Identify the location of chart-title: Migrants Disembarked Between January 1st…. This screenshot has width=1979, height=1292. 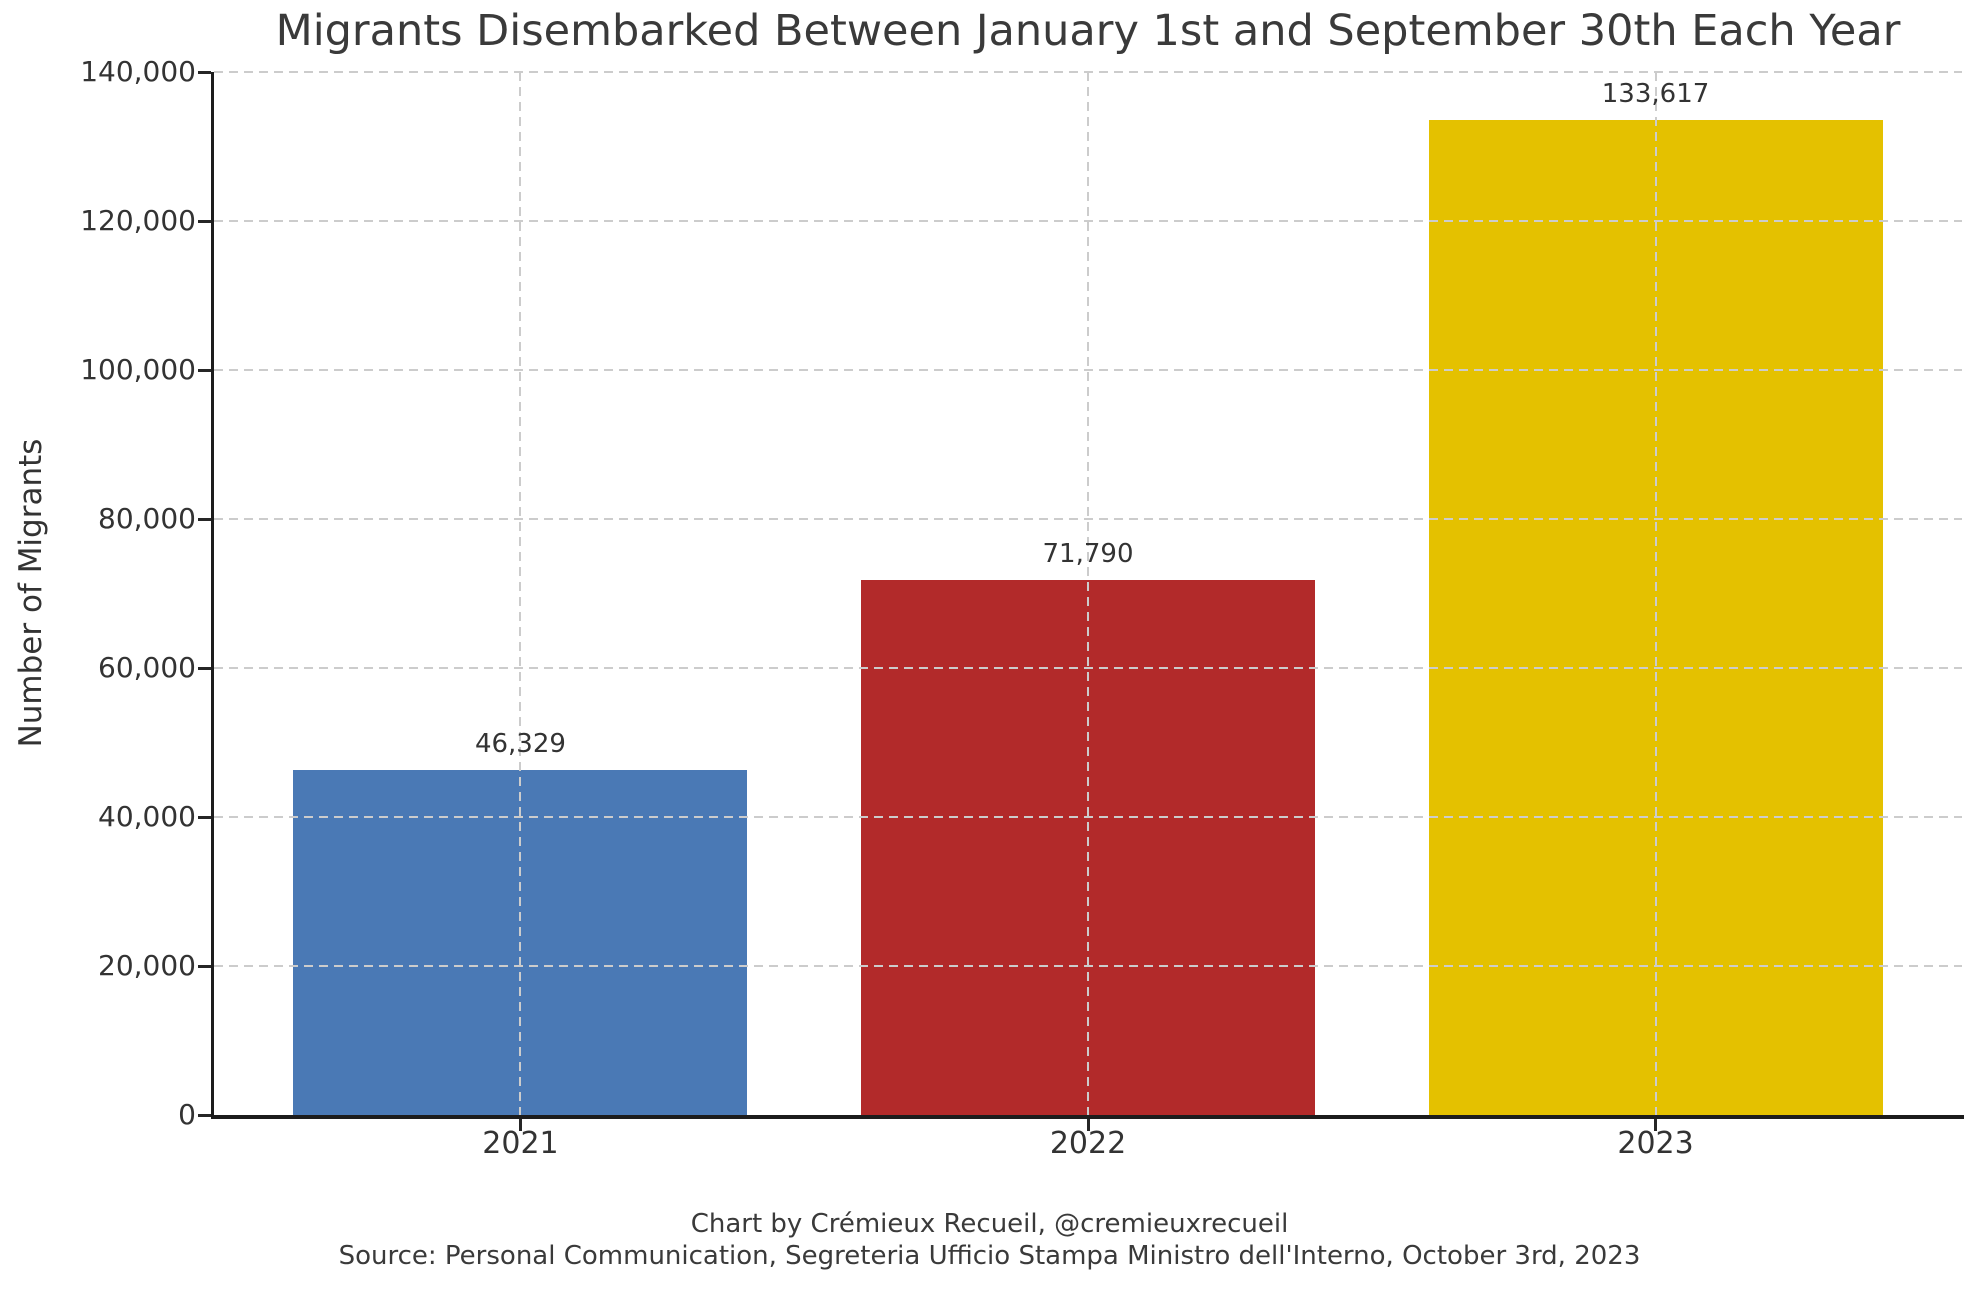
(1088, 31).